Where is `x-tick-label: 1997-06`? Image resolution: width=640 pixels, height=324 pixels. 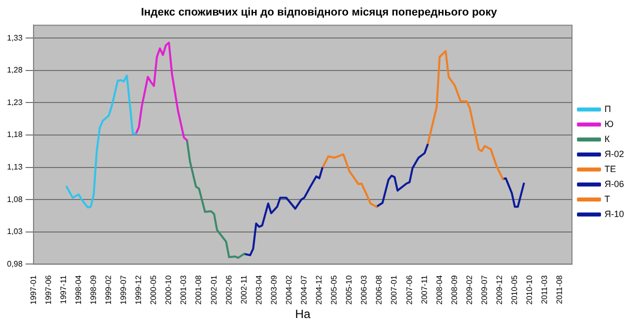 x-tick-label: 1997-06 is located at coordinates (48, 289).